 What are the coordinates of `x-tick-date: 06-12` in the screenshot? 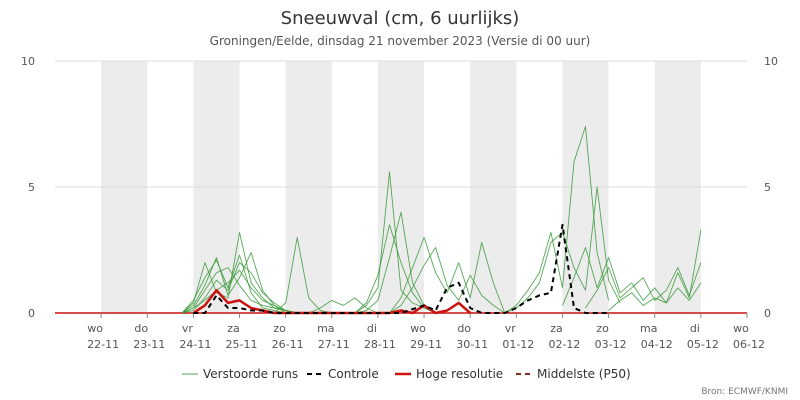 It's located at (749, 344).